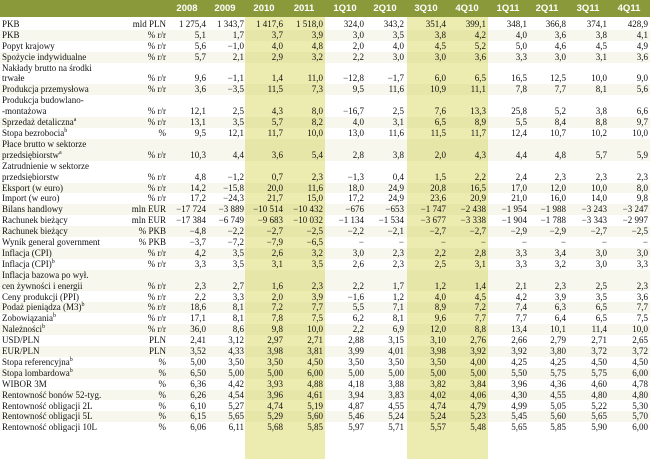 This screenshot has height=459, width=650. What do you see at coordinates (317, 154) in the screenshot?
I see `table-cell: 5,4` at bounding box center [317, 154].